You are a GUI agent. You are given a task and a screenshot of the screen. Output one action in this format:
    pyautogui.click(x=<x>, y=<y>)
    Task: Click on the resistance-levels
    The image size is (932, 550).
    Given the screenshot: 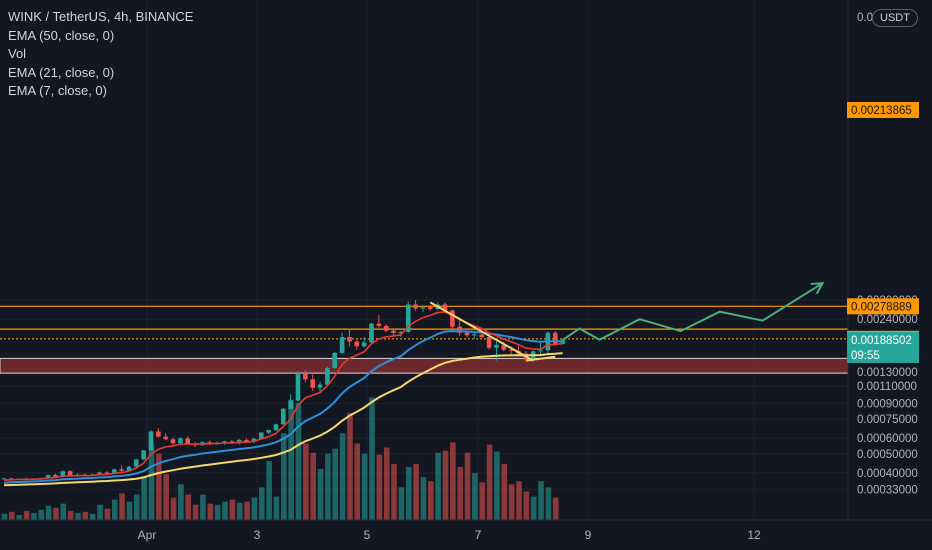 What is the action you would take?
    pyautogui.click(x=424, y=322)
    